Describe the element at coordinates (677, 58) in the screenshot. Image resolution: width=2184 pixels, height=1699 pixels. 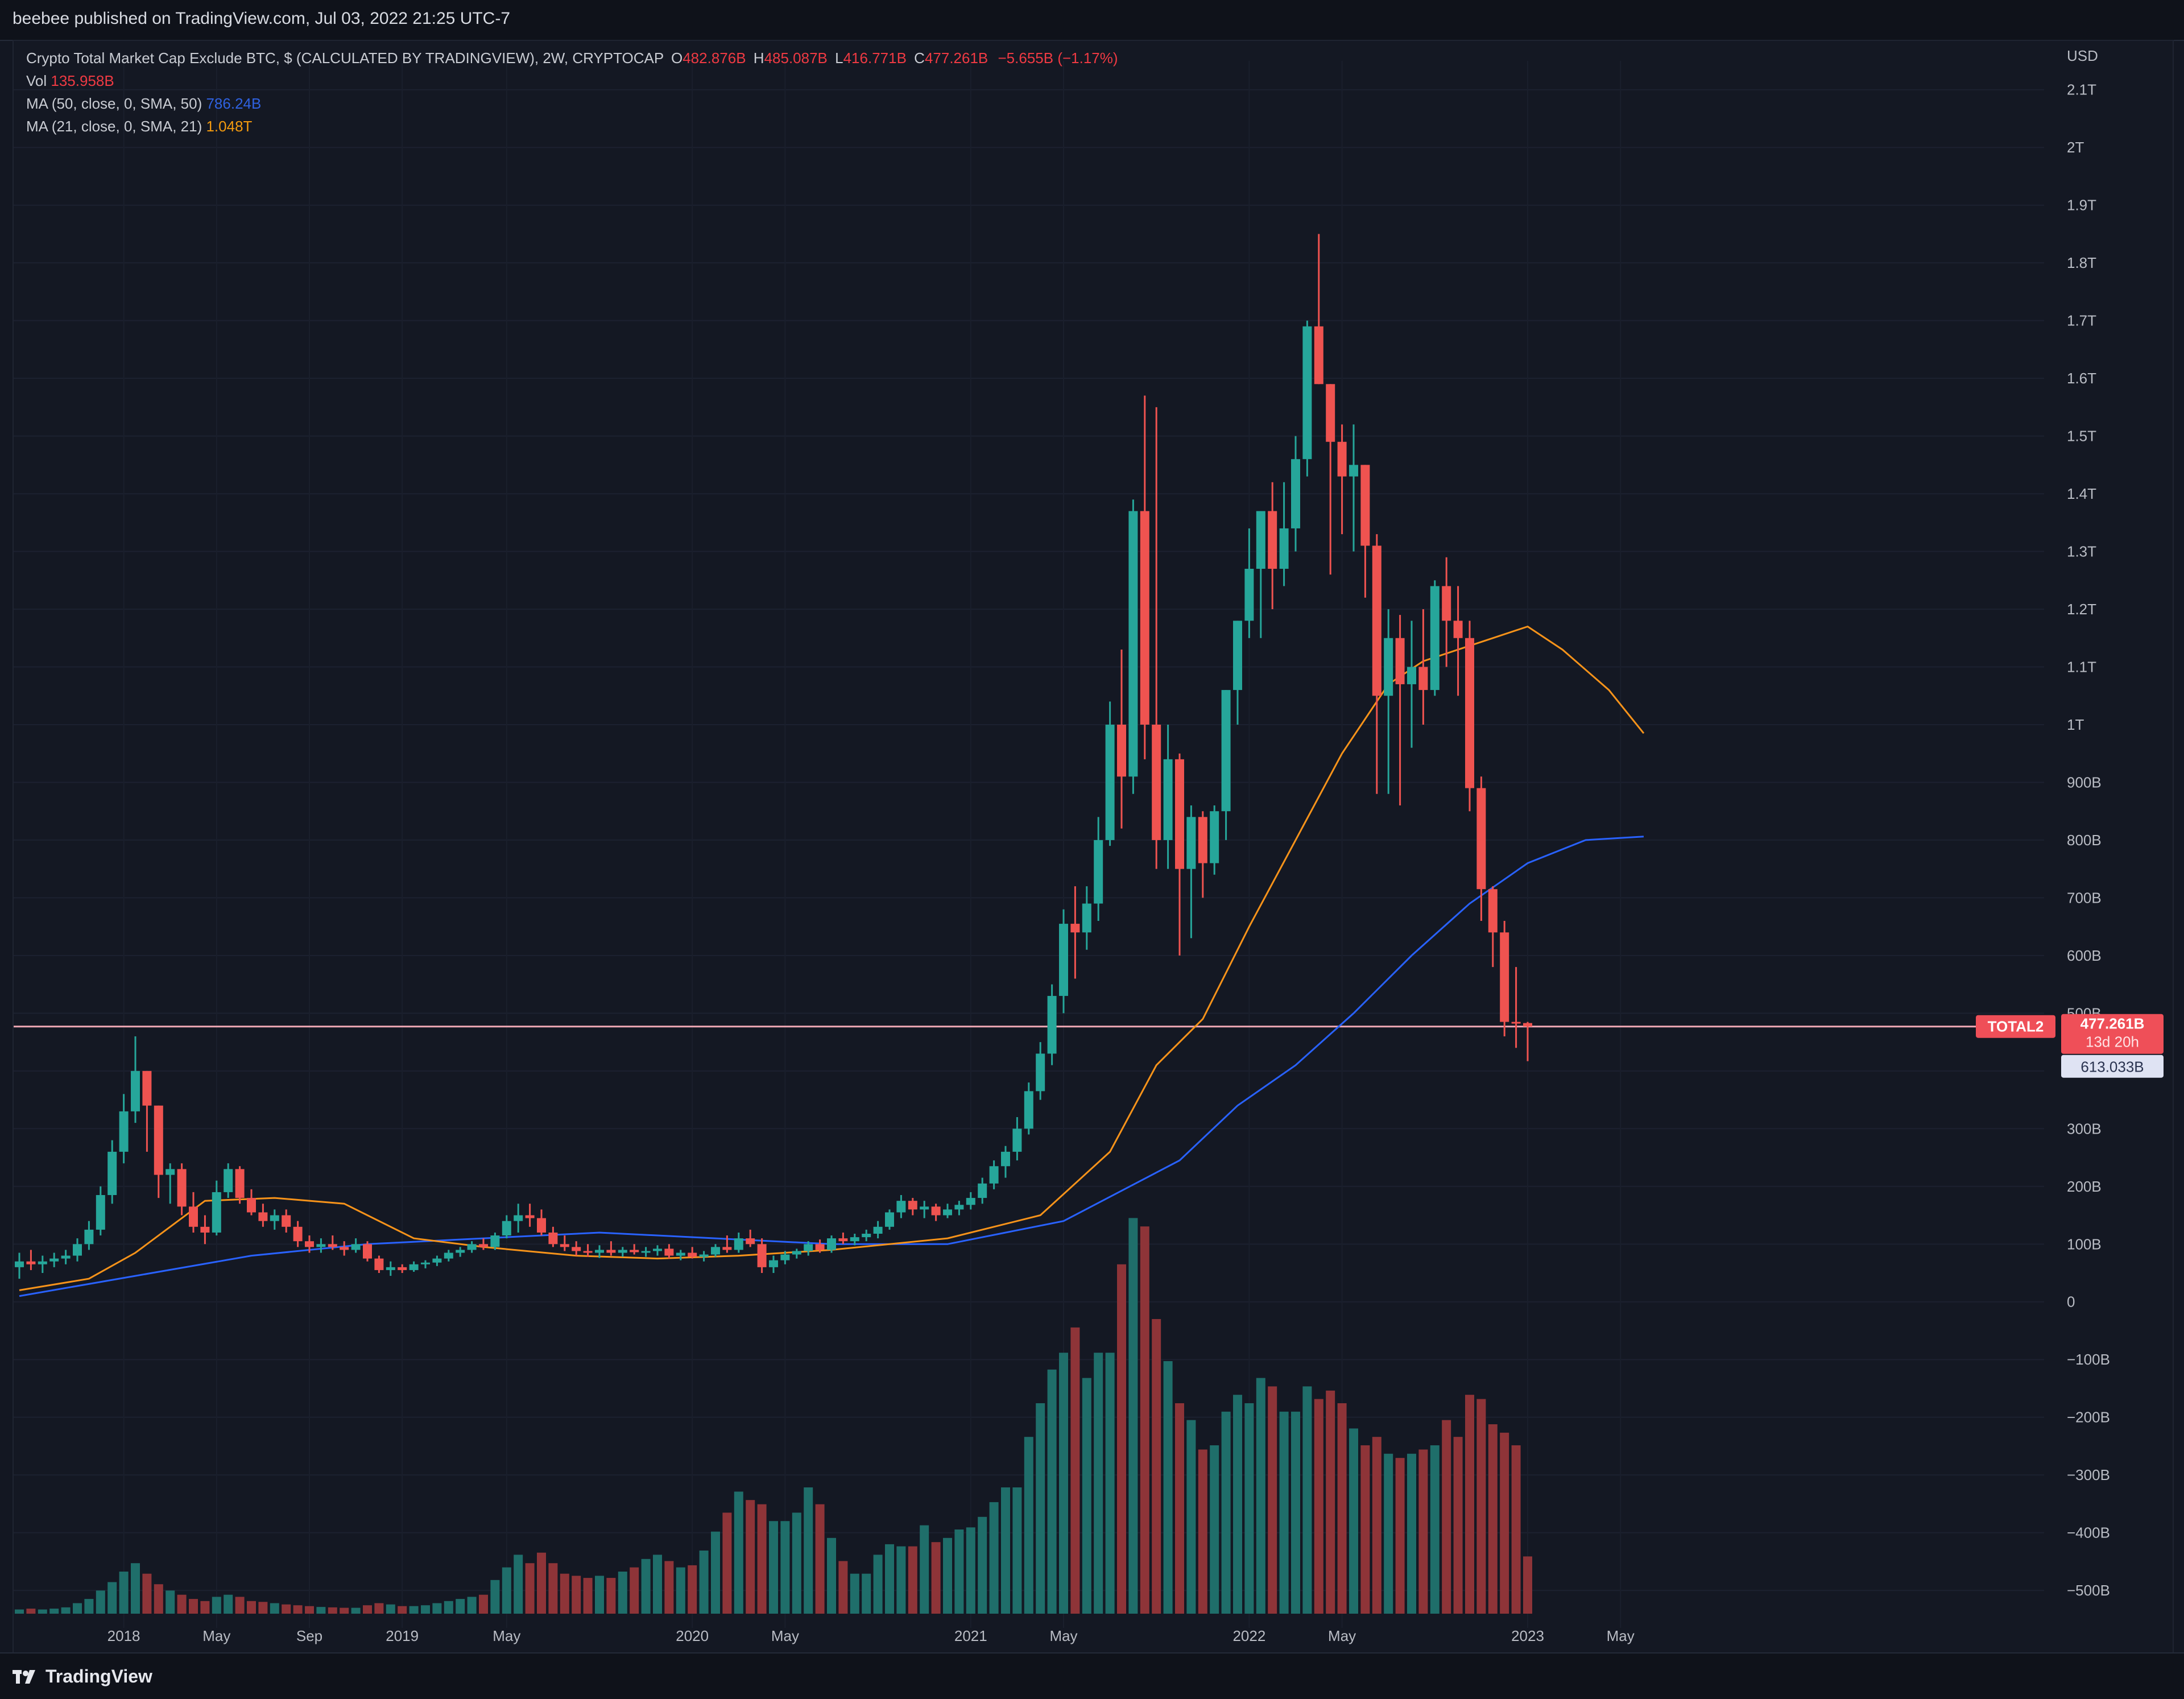
I see `legend-open-label: O` at that location.